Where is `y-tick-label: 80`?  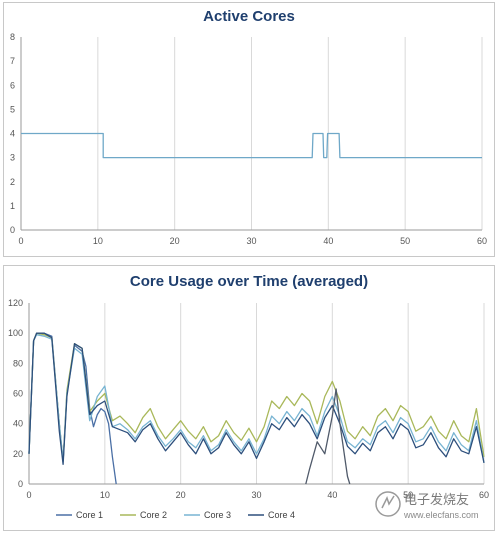 y-tick-label: 80 is located at coordinates (18, 363).